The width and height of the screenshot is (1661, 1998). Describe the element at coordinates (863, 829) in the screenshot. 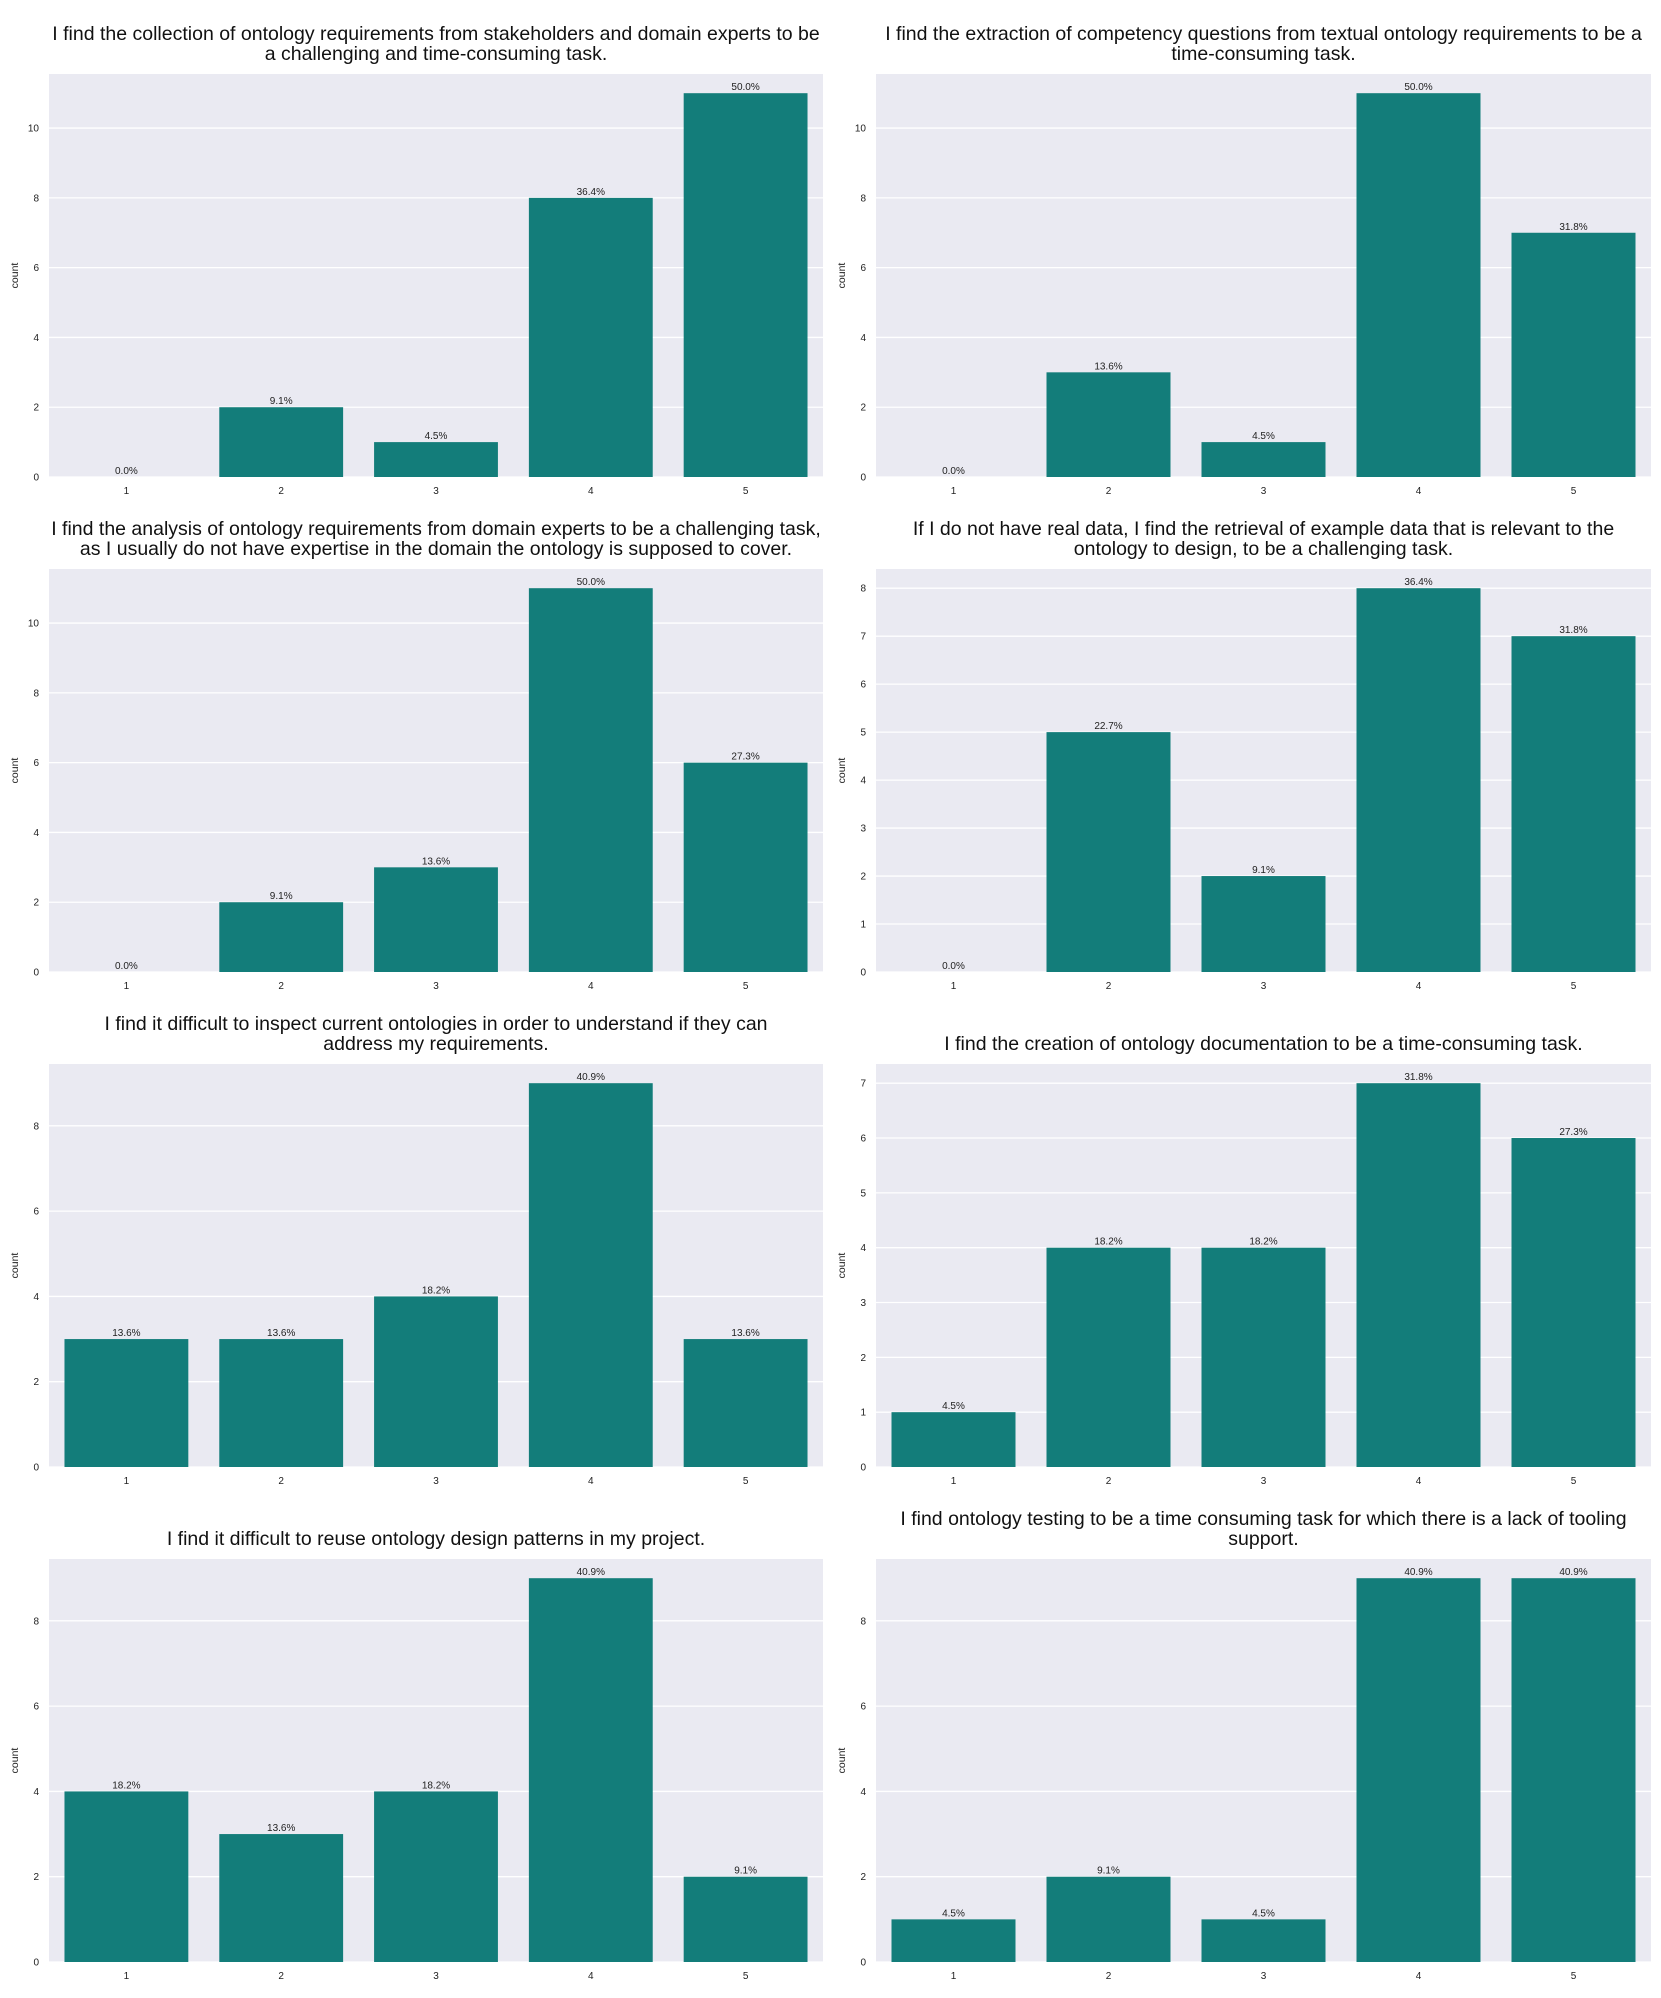

I see `y-tick-label: 3` at that location.